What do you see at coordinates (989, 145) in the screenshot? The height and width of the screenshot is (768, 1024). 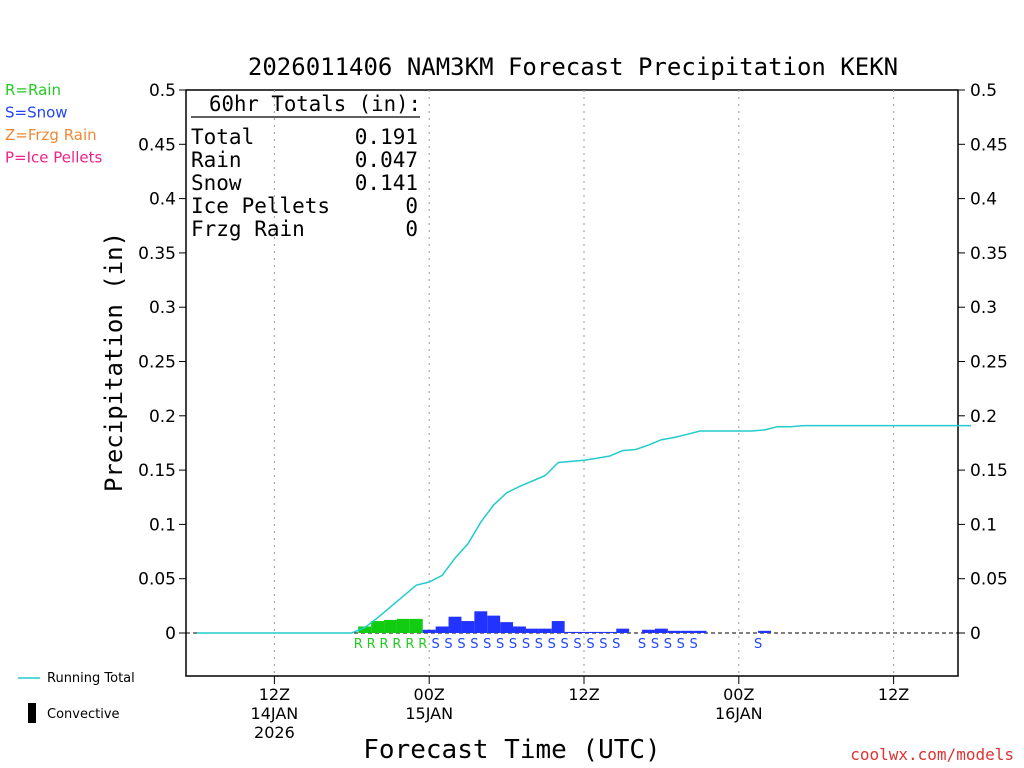 I see `y-tick-label-right-9: 0.45` at bounding box center [989, 145].